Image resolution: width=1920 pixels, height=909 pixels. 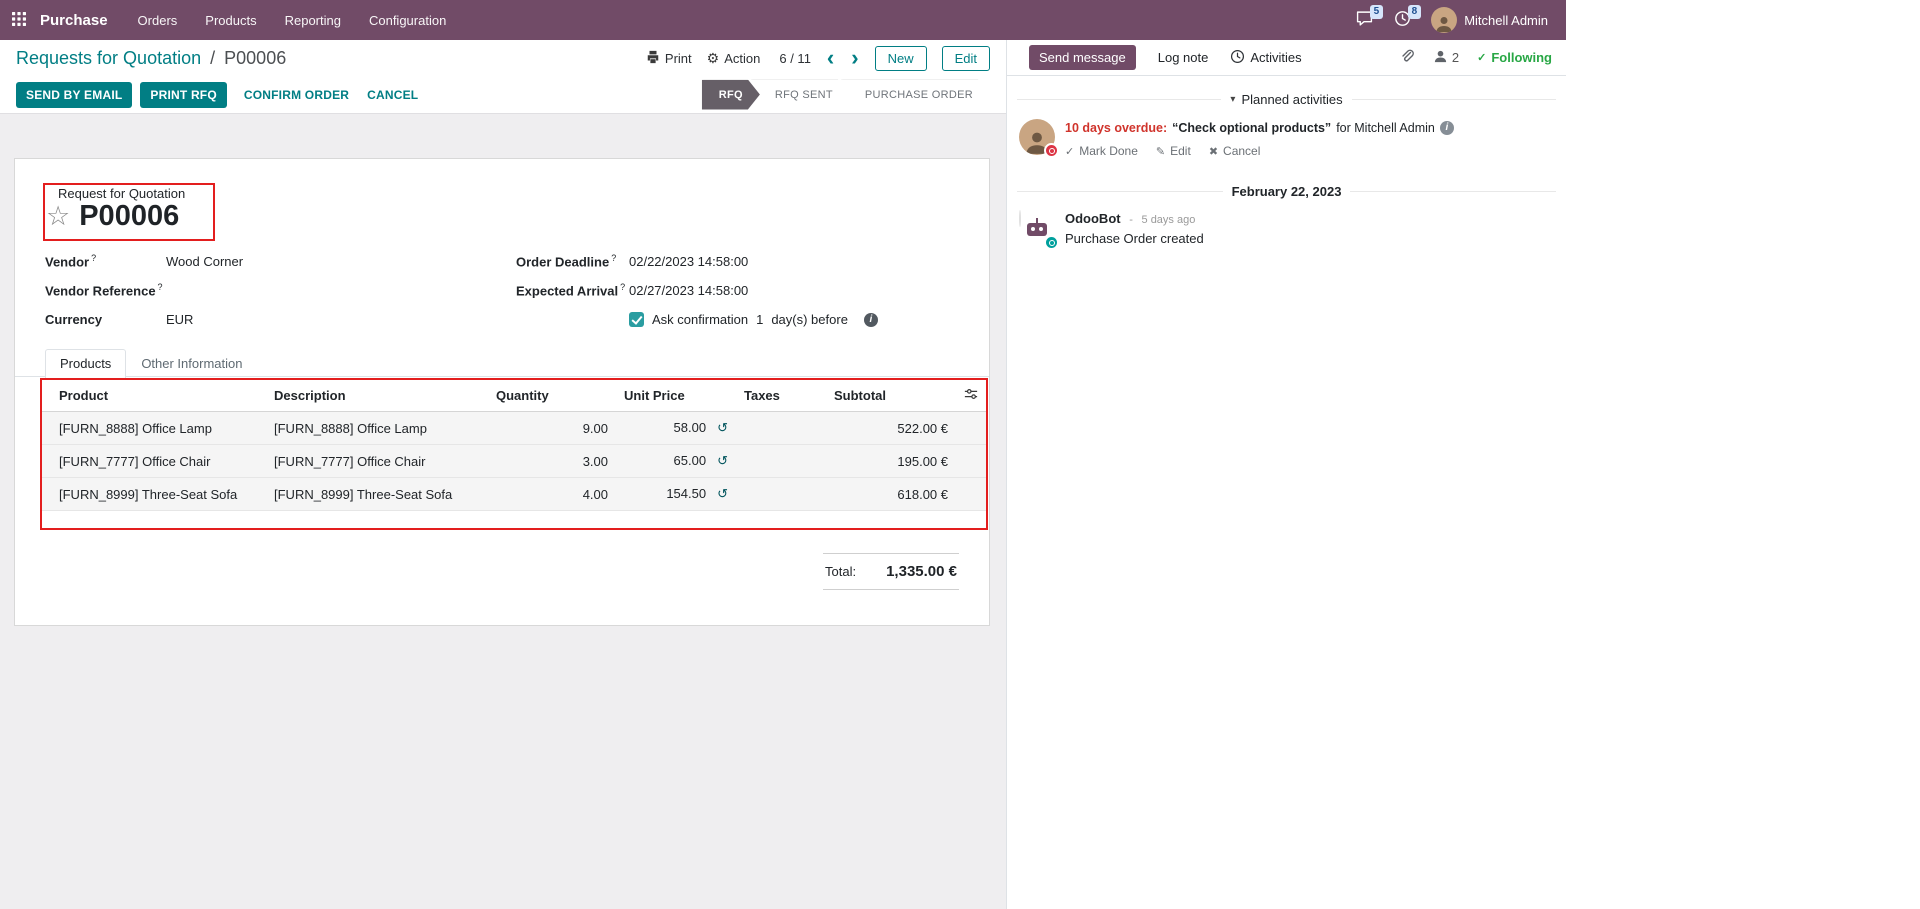 What do you see at coordinates (676, 494) in the screenshot?
I see `cell-unit-price: 154.50 ↺` at bounding box center [676, 494].